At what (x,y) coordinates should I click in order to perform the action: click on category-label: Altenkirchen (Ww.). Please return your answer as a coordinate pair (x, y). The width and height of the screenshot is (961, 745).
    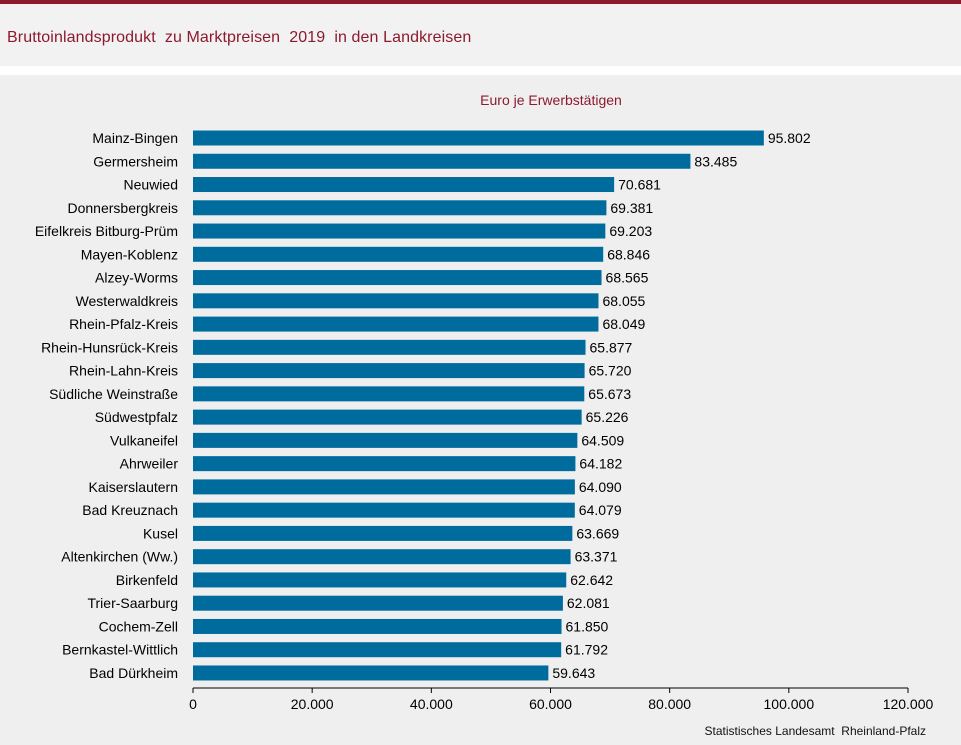
    Looking at the image, I should click on (119, 557).